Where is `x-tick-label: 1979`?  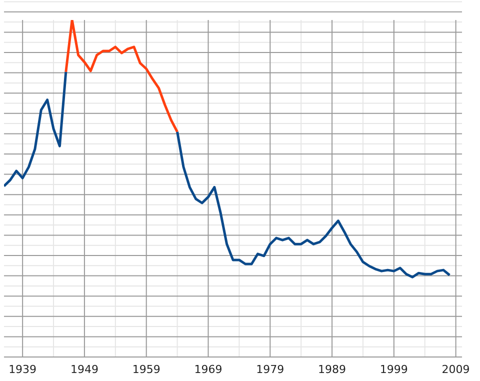
x-tick-label: 1979 is located at coordinates (270, 369).